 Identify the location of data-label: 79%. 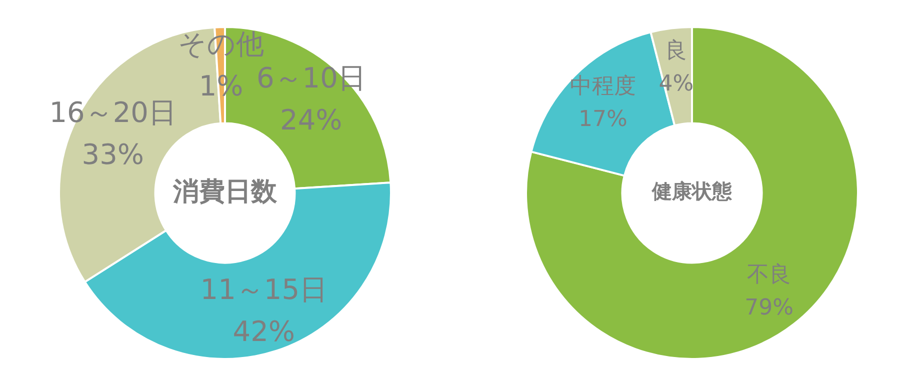
(769, 308).